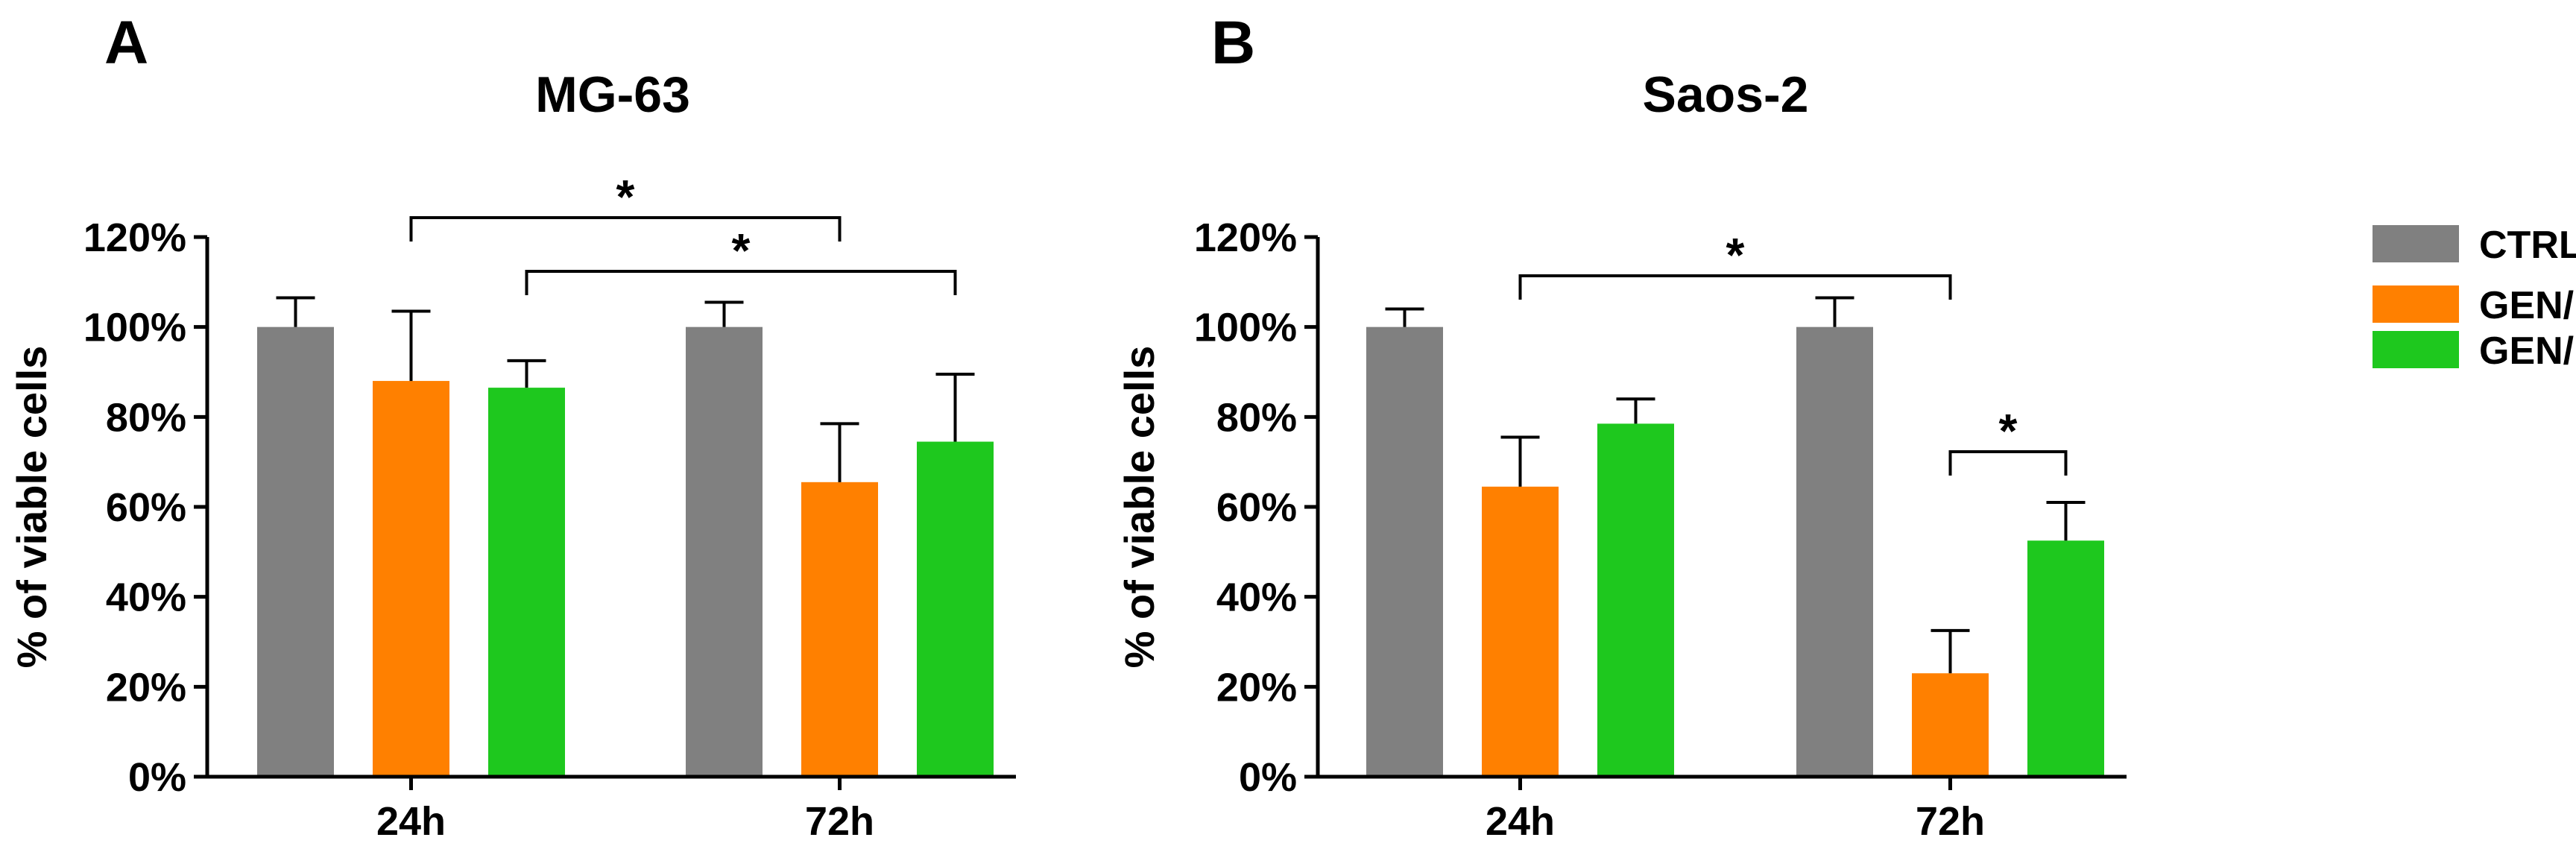 This screenshot has height=852, width=2576. I want to click on chart-title-mg63: MG-63, so click(612, 95).